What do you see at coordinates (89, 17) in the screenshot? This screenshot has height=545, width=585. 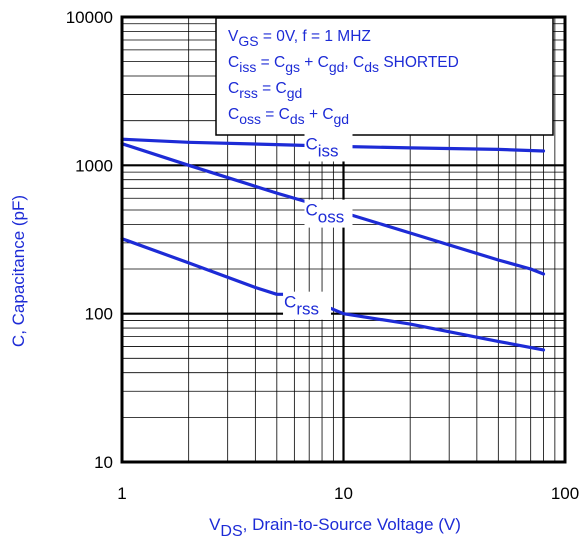 I see `y-tick-label: 10000` at bounding box center [89, 17].